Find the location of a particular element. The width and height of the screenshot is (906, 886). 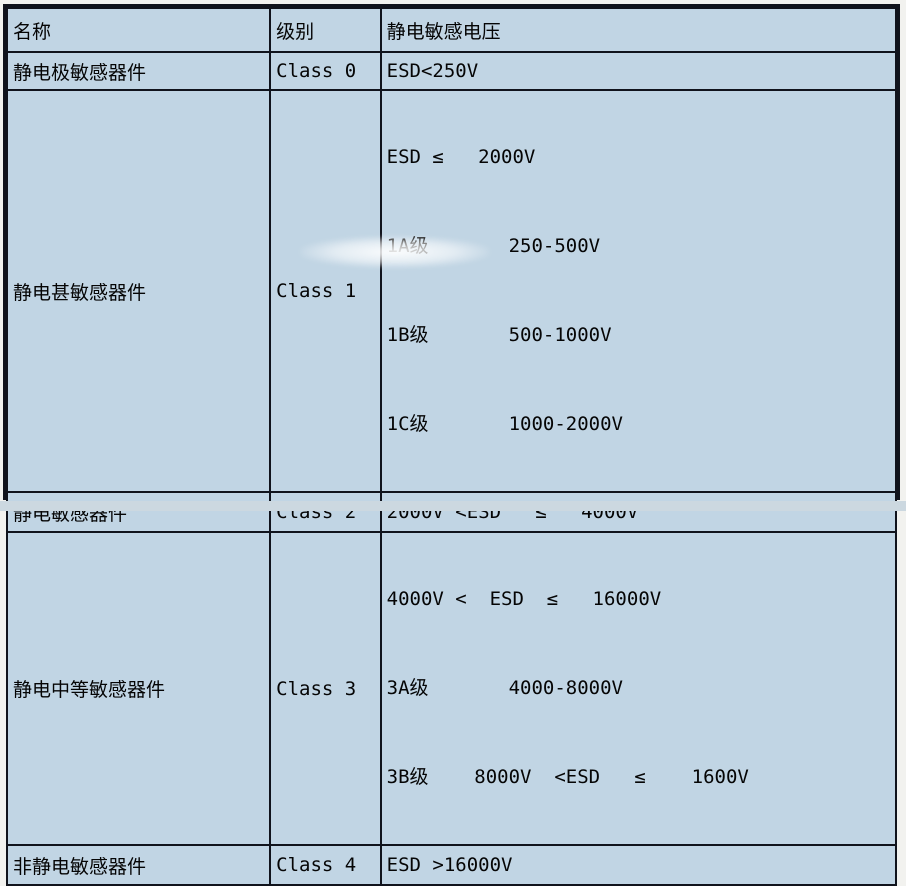

name-cell: 静电甚敏感器件 is located at coordinates (138, 291).